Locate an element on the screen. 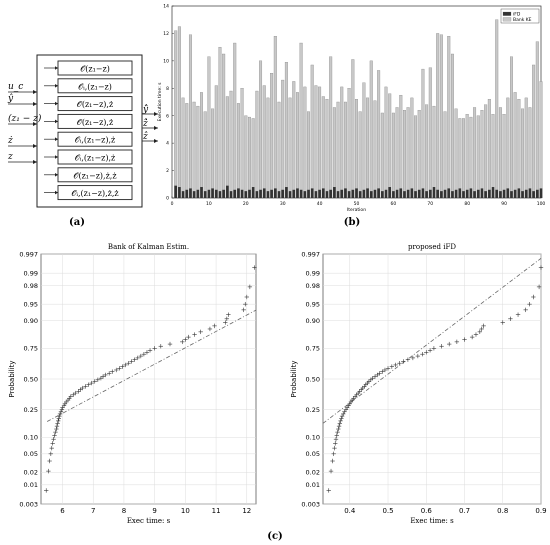 This screenshot has height=545, width=550. diagram-output-label: ẑ is located at coordinates (145, 136).